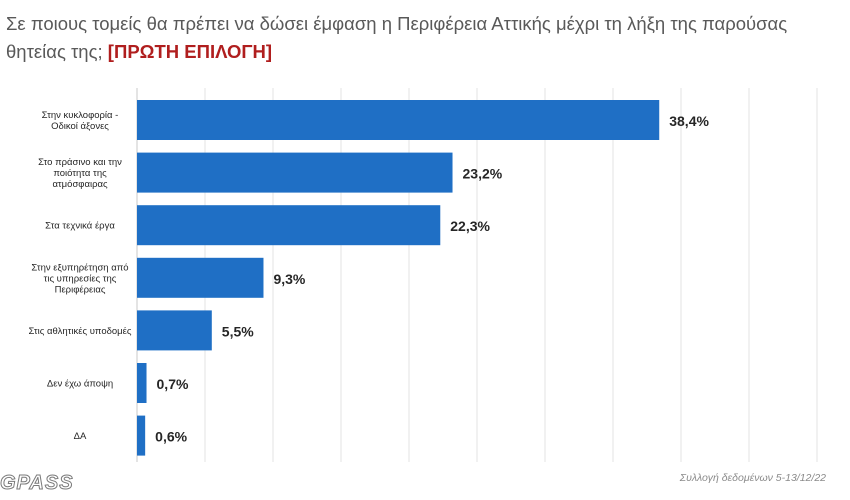 This screenshot has width=850, height=500. Describe the element at coordinates (37, 483) in the screenshot. I see `logo: GPASS` at that location.